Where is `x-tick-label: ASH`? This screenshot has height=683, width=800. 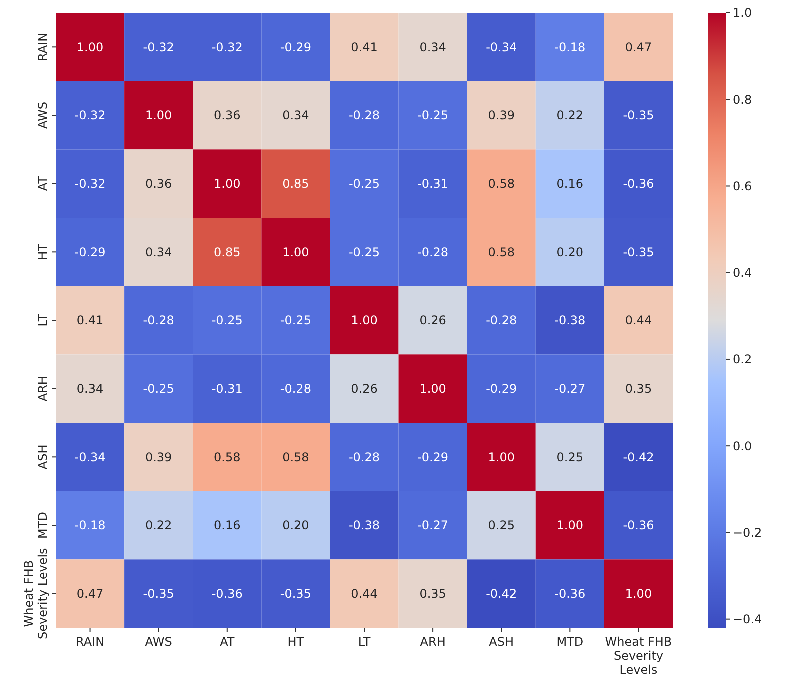 x-tick-label: ASH is located at coordinates (501, 642).